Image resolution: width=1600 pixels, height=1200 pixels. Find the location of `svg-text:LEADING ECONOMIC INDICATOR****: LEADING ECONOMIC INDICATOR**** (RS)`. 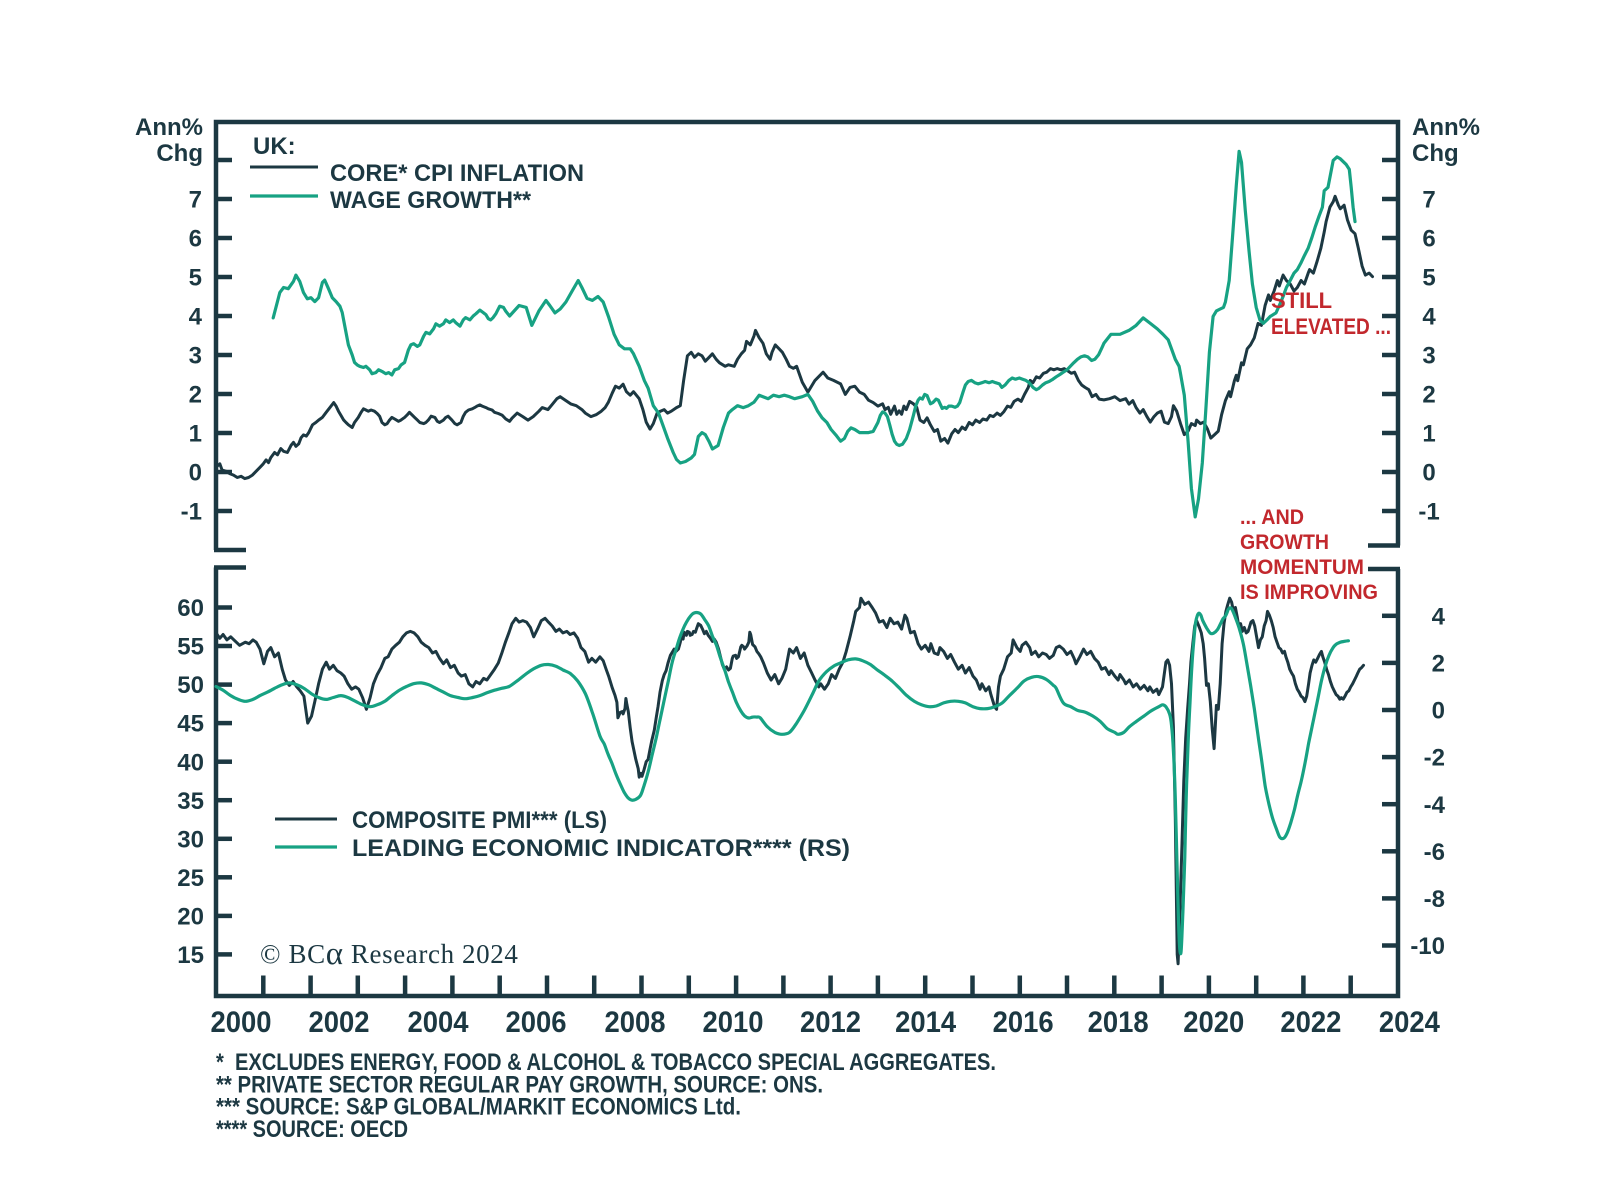

svg-text:LEADING ECONOMIC INDICATOR****: LEADING ECONOMIC INDICATOR**** (RS) is located at coordinates (601, 848).